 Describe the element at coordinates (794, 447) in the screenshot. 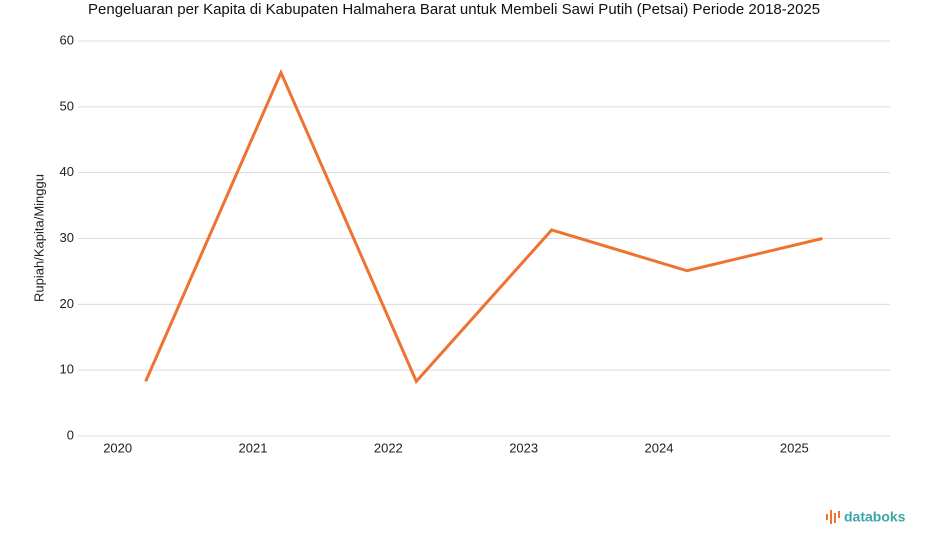

I see `x-tick-label: 2025` at that location.